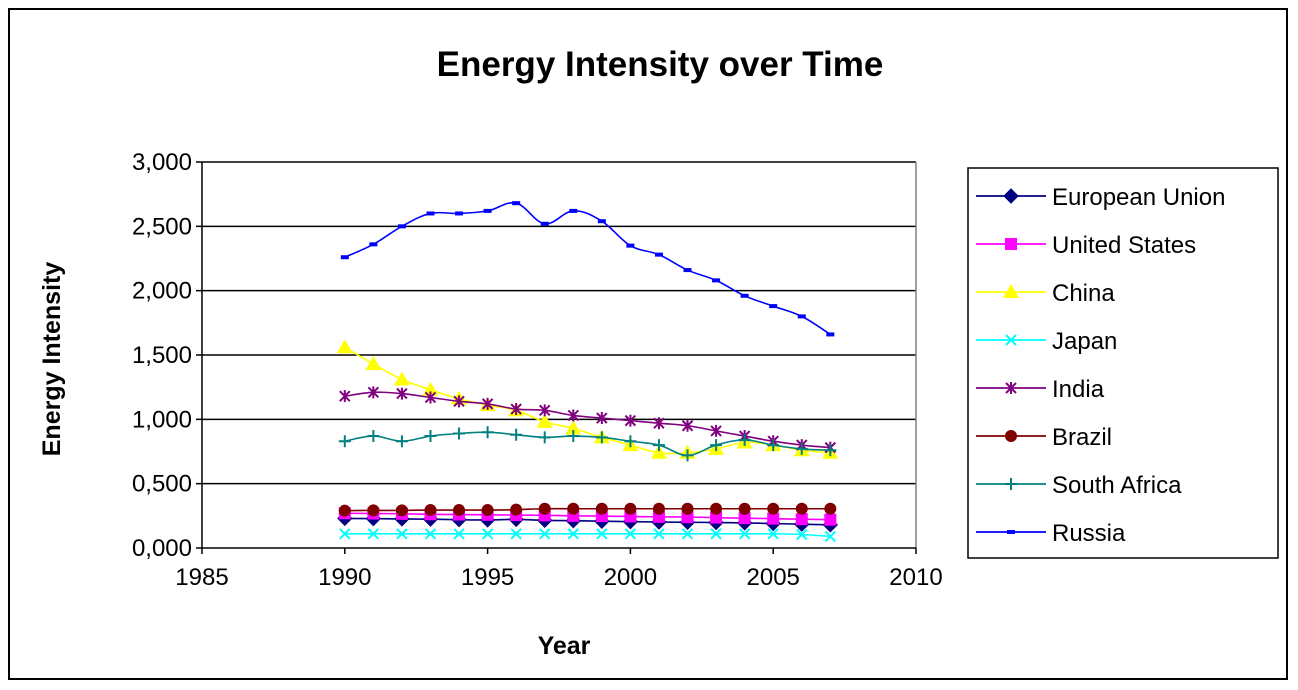 Image resolution: width=1298 pixels, height=690 pixels. Describe the element at coordinates (915, 577) in the screenshot. I see `x-tick-label: 2010` at that location.